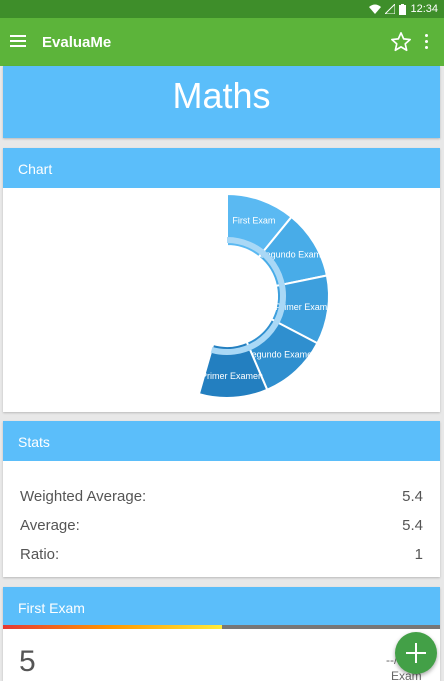 Image resolution: width=444 pixels, height=681 pixels. Describe the element at coordinates (77, 42) in the screenshot. I see `app-title: EvaluaMe` at that location.